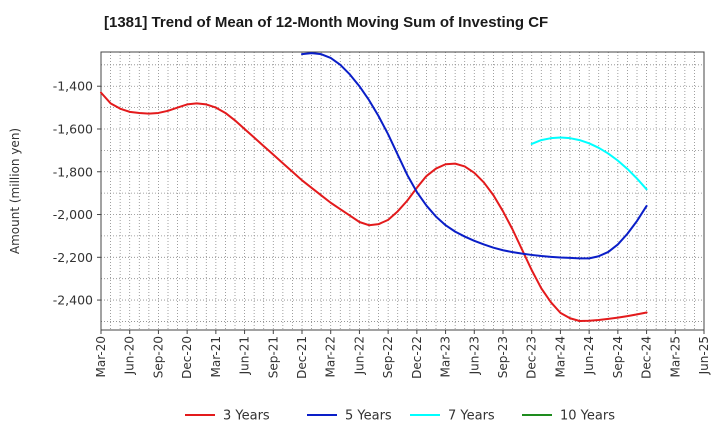  Describe the element at coordinates (503, 357) in the screenshot. I see `x-tick-label: Sep-23` at that location.